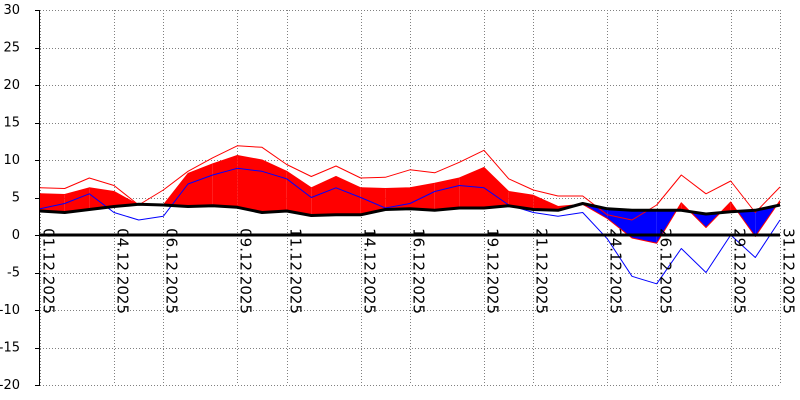 This screenshot has height=400, width=800. What do you see at coordinates (10, 310) in the screenshot?
I see `y-tick-label: -10` at bounding box center [10, 310].